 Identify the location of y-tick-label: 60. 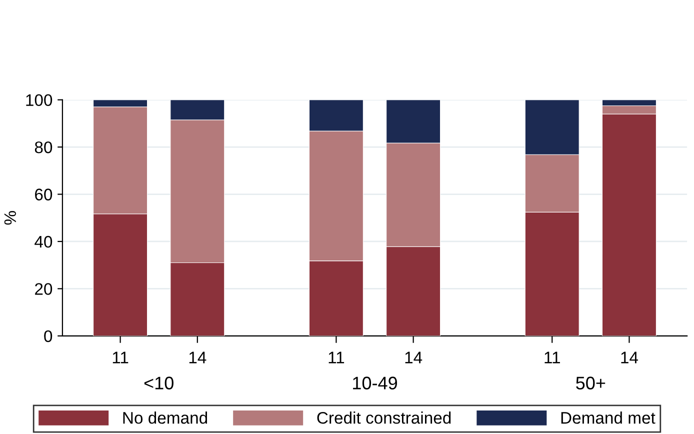
(43, 194).